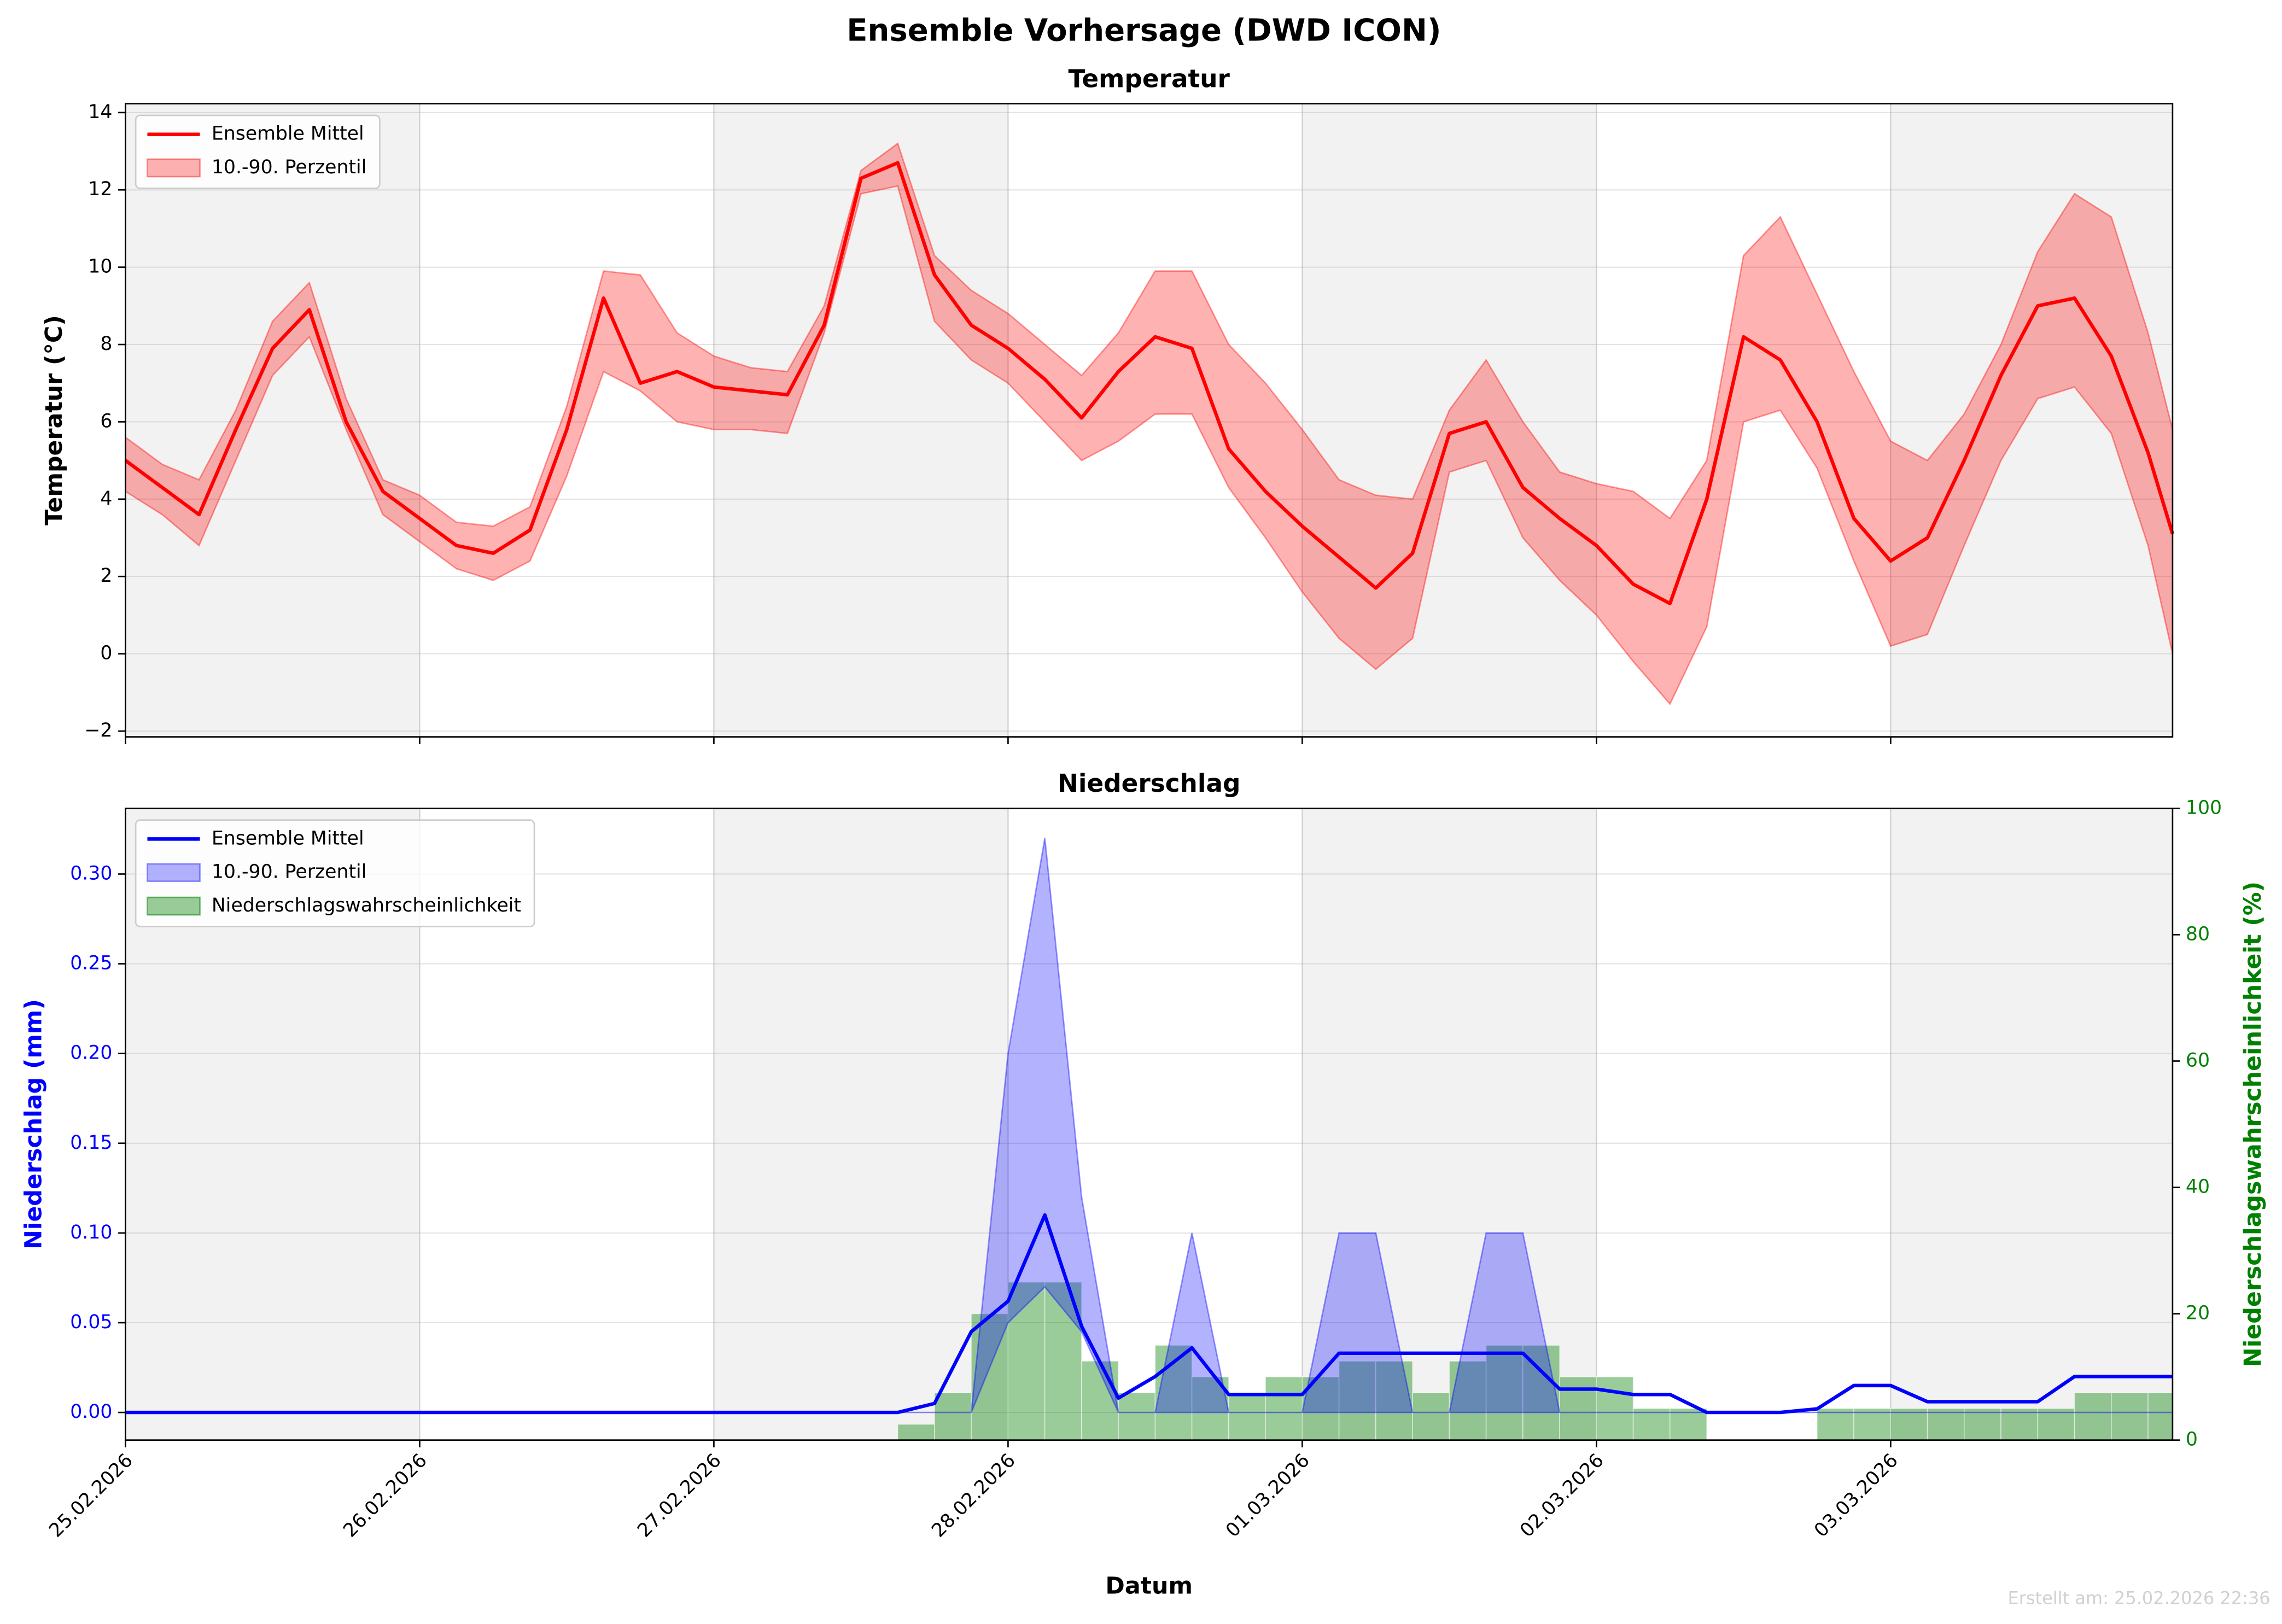 Image resolution: width=2282 pixels, height=1624 pixels. What do you see at coordinates (2192, 1440) in the screenshot?
I see `y2-tick-label: 0` at bounding box center [2192, 1440].